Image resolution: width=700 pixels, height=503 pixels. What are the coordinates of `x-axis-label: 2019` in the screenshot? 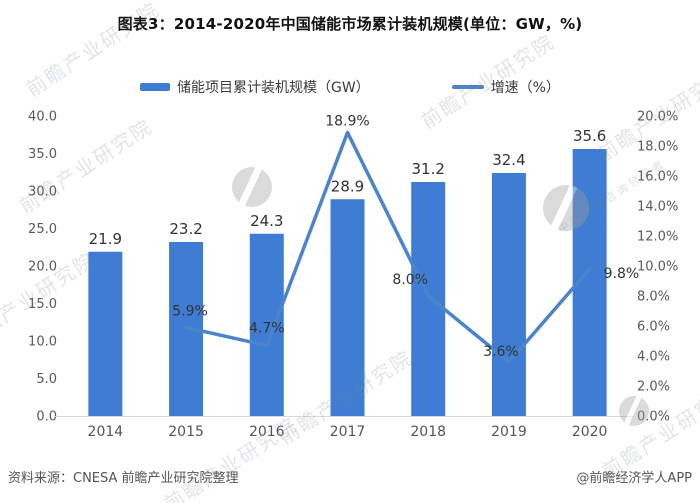 It's located at (509, 432).